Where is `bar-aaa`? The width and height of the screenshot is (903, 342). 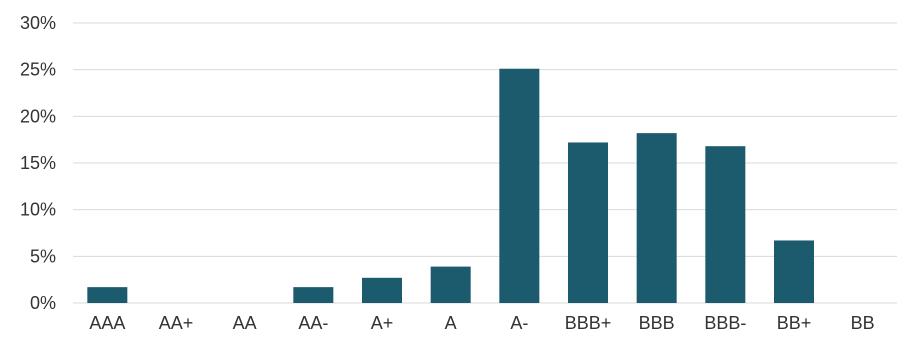 bar-aaa is located at coordinates (107, 295).